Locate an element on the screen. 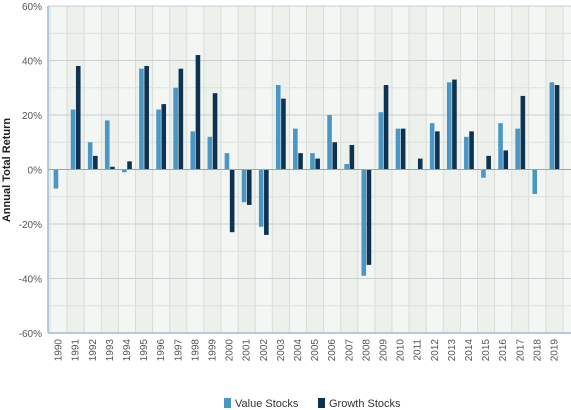  x-tick-label: 1995 is located at coordinates (144, 350).